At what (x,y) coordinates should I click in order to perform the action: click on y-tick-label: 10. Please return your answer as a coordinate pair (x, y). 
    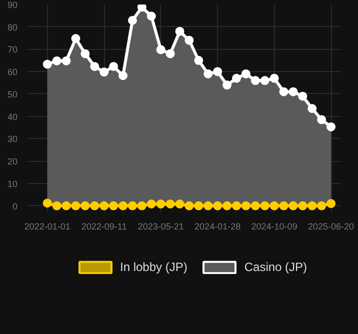
    Looking at the image, I should click on (12, 183).